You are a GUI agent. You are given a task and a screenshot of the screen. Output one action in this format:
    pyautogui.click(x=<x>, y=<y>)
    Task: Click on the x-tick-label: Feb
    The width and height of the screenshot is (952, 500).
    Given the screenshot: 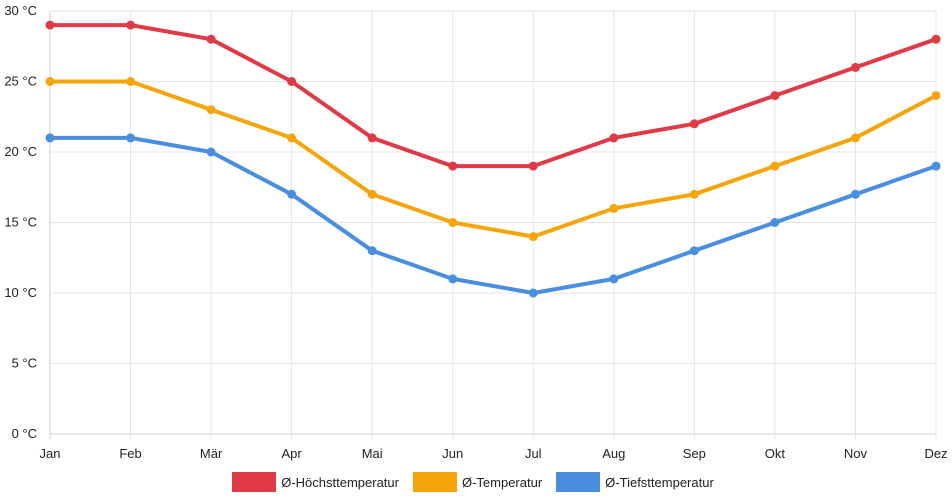 What is the action you would take?
    pyautogui.click(x=130, y=453)
    